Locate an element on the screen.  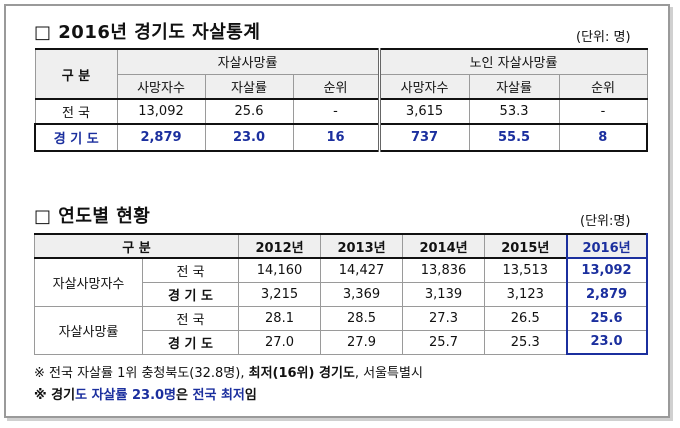
note-2: ※ 경기도 자살률 23.0명은 전국 최저임 is located at coordinates (145, 393).